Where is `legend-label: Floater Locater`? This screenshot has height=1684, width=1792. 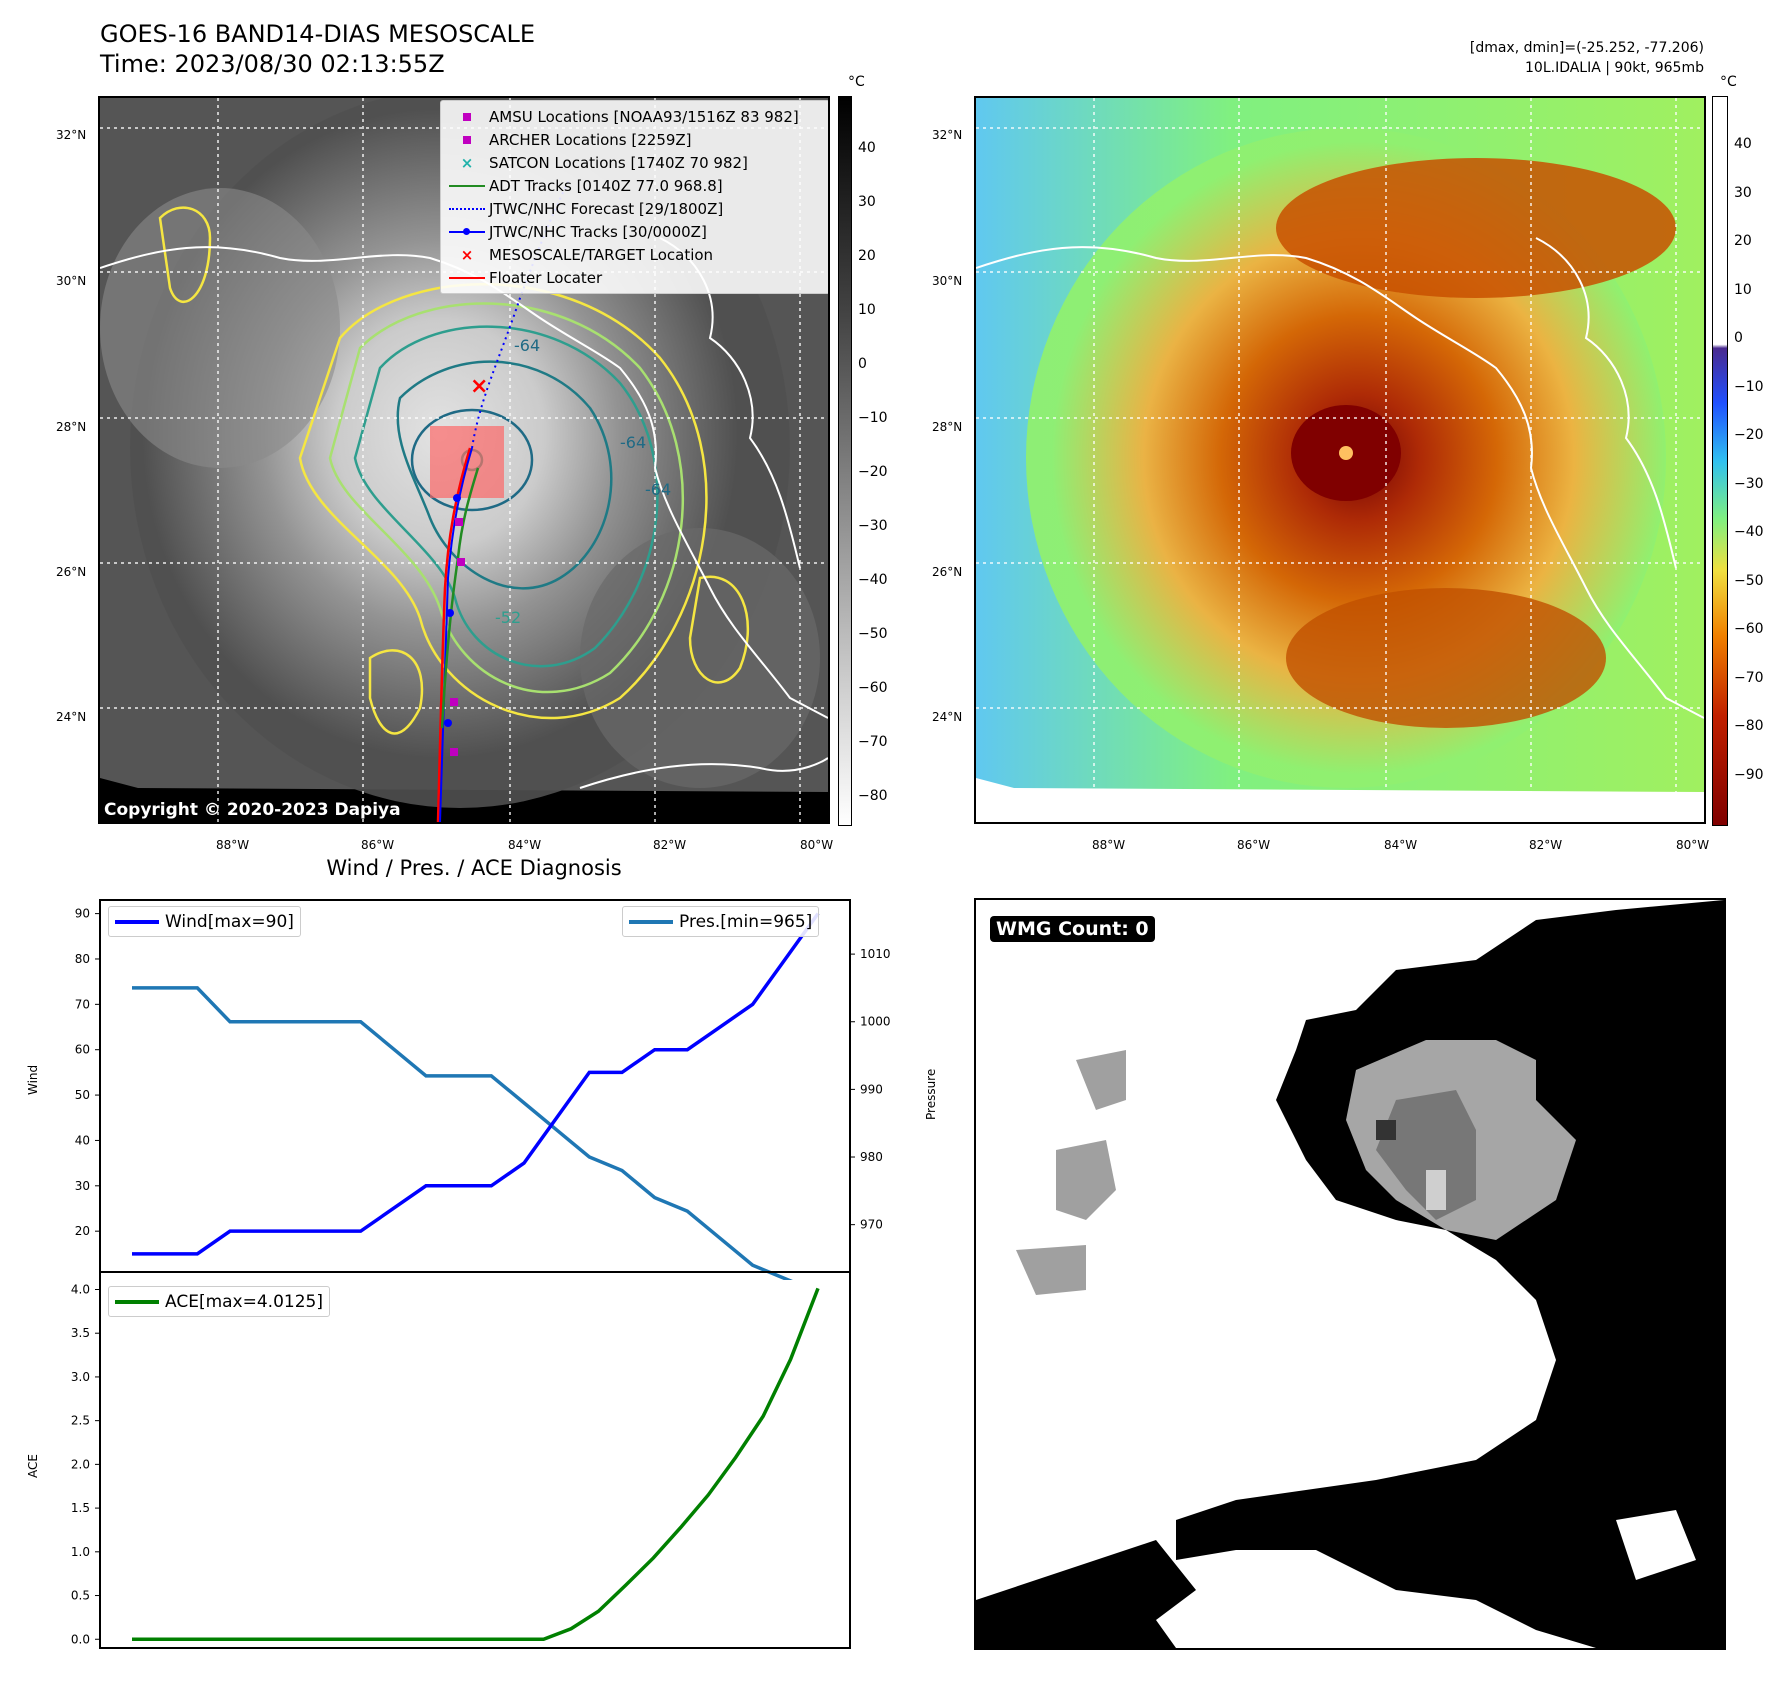
legend-label: Floater Locater is located at coordinates (546, 277).